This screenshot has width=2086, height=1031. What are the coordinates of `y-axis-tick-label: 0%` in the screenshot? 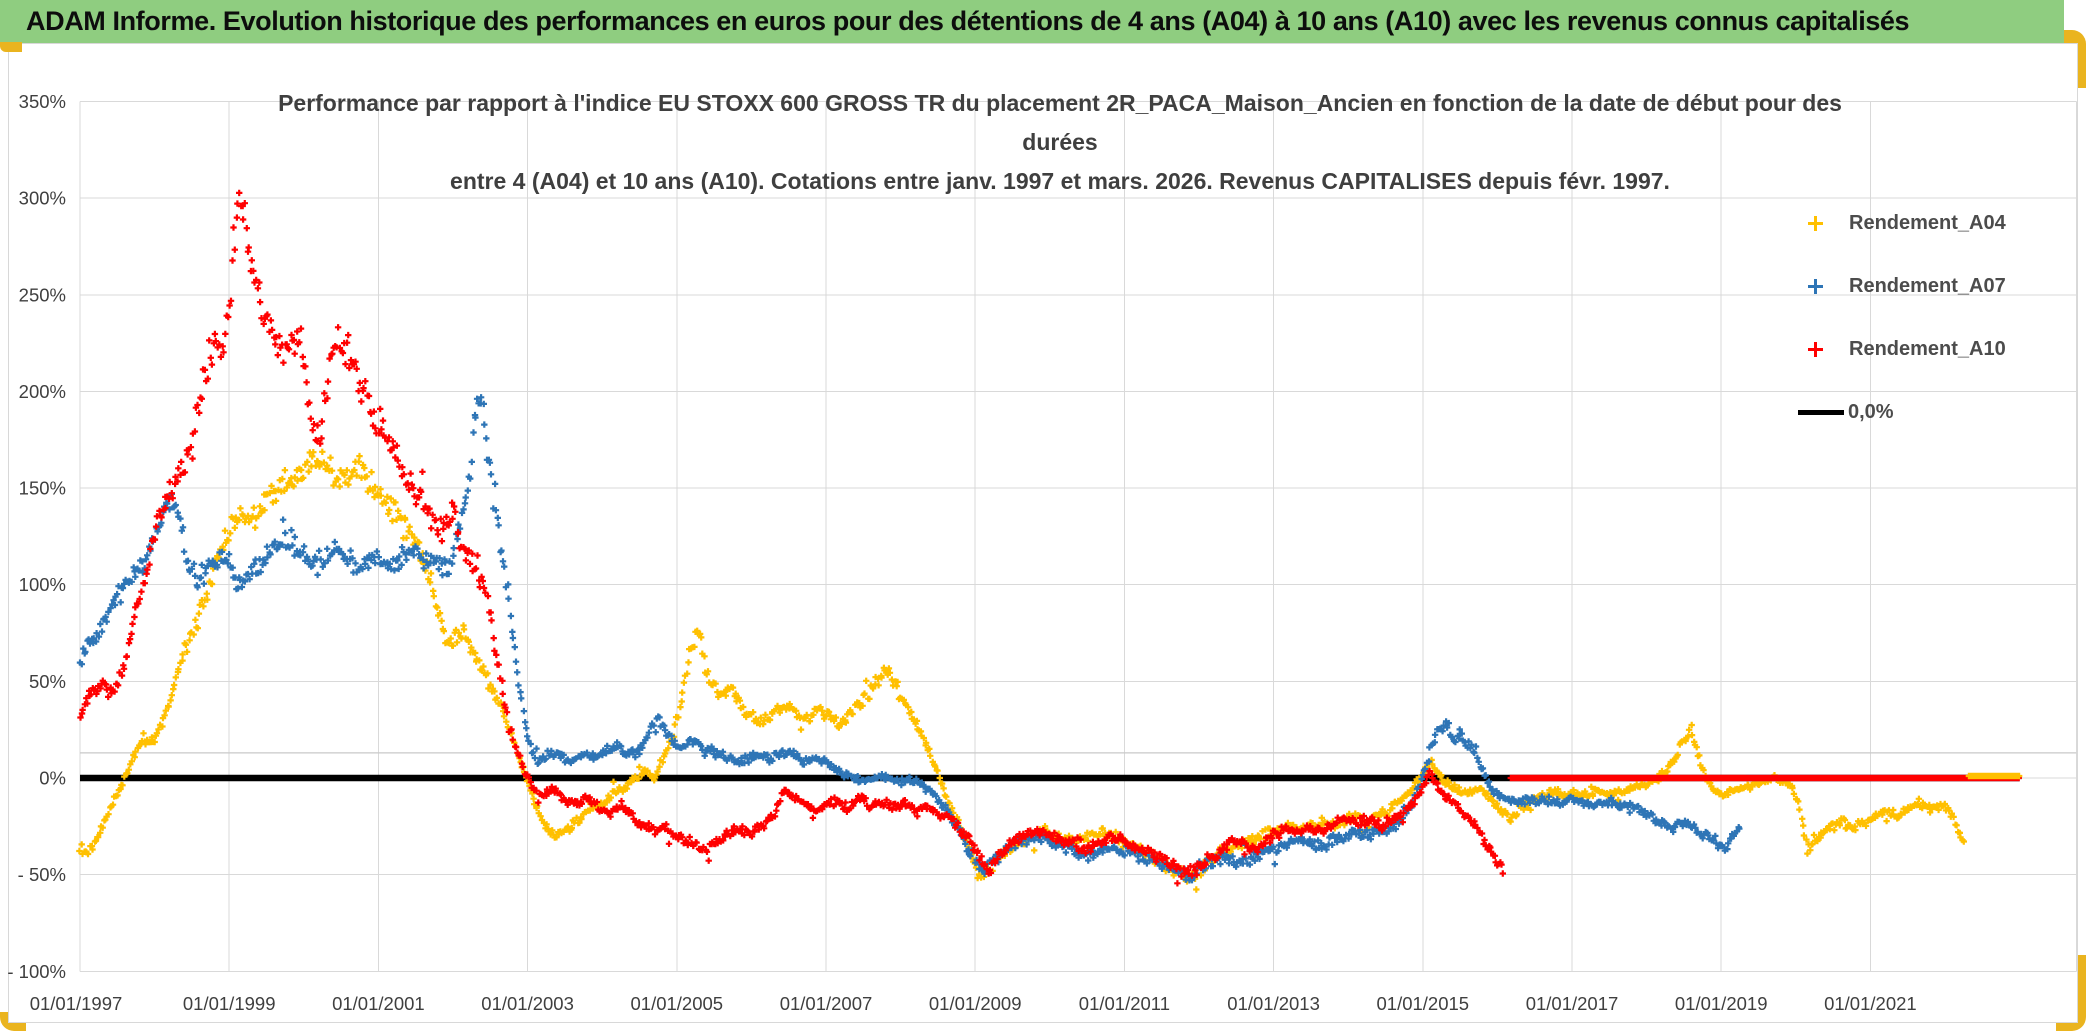 It's located at (52, 778).